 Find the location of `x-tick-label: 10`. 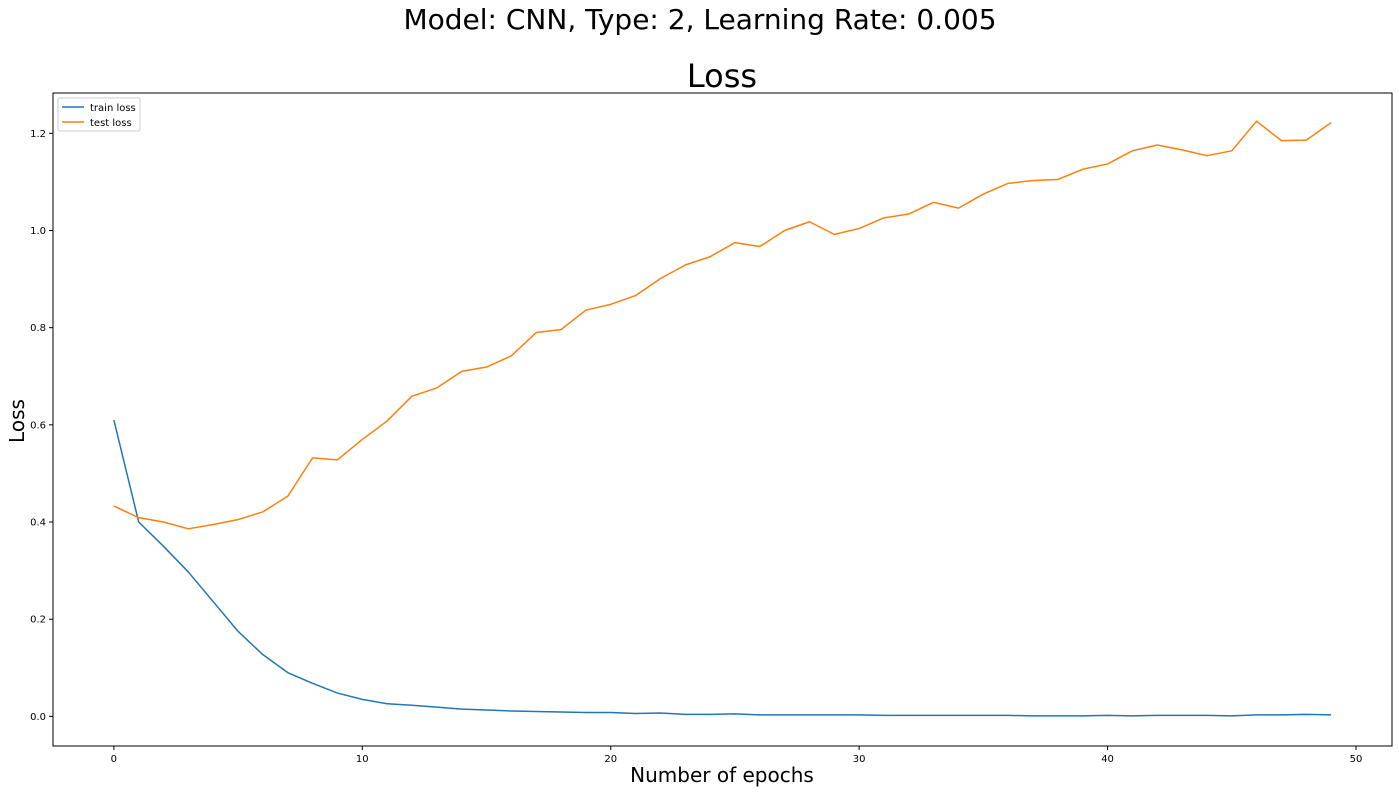

x-tick-label: 10 is located at coordinates (362, 759).